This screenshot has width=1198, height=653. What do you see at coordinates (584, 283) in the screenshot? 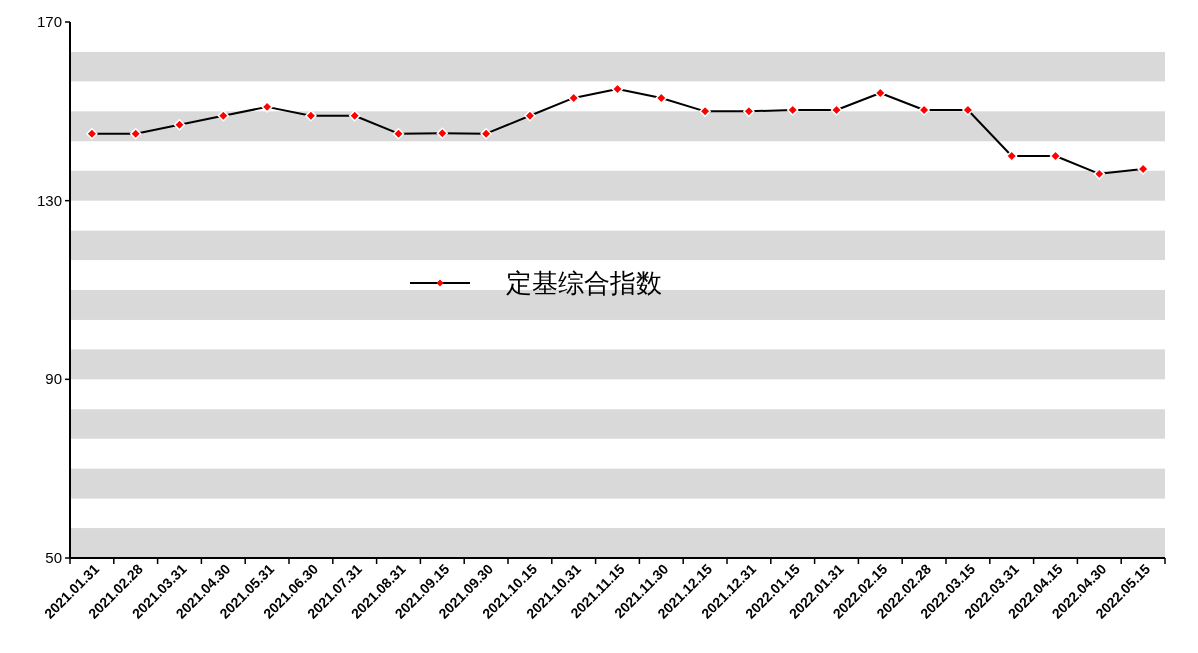
I see `legend-label: 定基综合指数` at bounding box center [584, 283].